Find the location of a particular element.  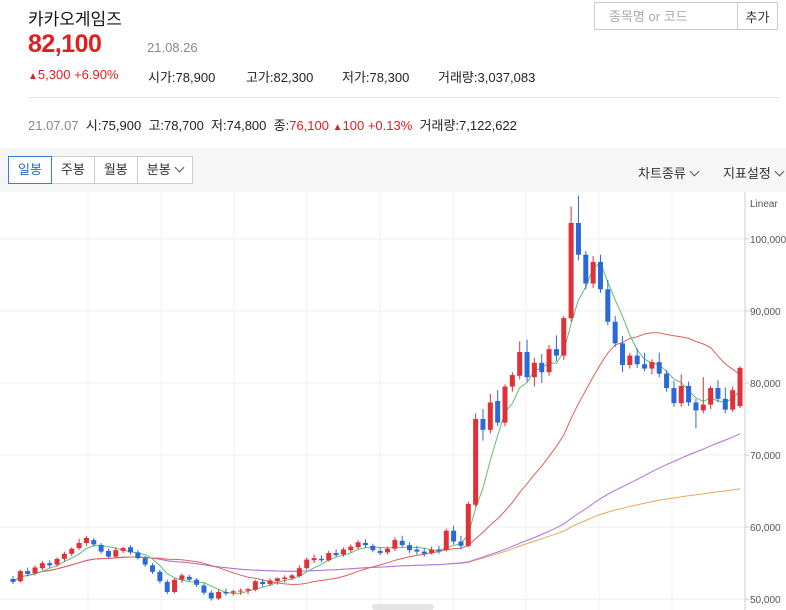

hover-high-label: 고 is located at coordinates (154, 125).